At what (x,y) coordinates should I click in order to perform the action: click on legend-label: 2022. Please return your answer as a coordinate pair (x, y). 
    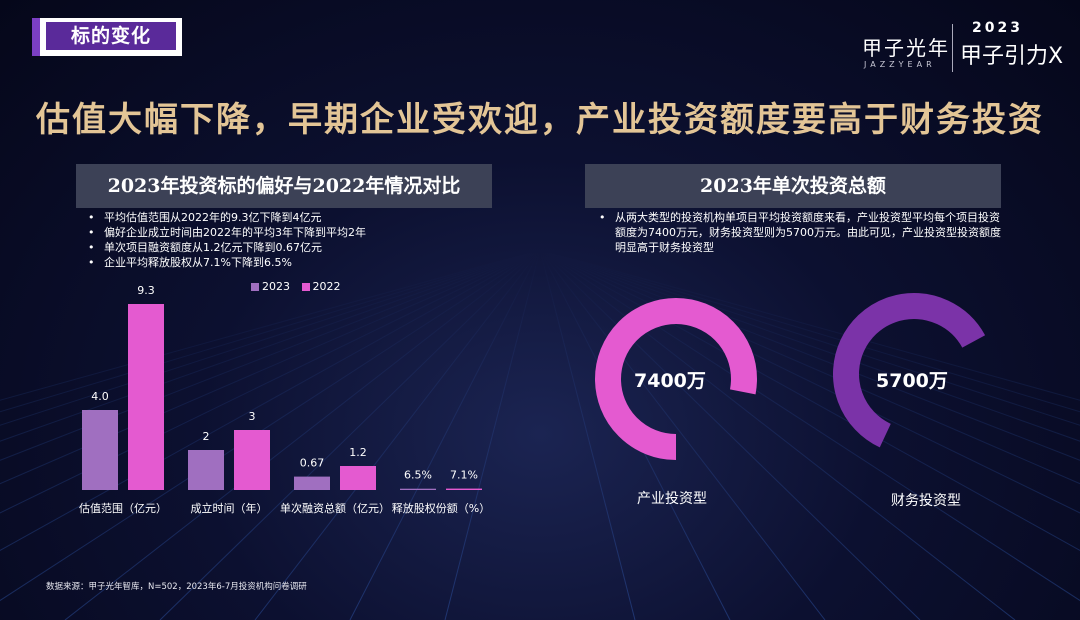
    Looking at the image, I should click on (326, 286).